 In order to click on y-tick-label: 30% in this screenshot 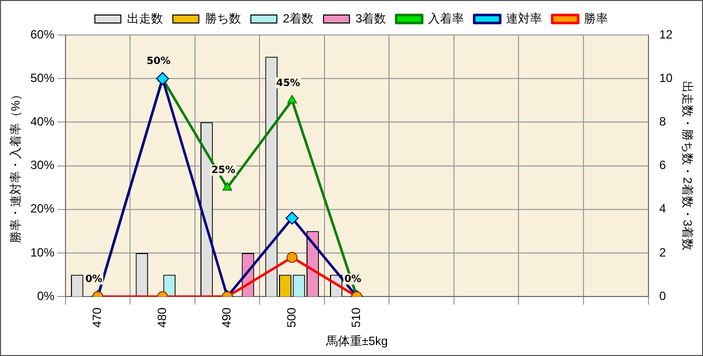, I will do `click(42, 165)`.